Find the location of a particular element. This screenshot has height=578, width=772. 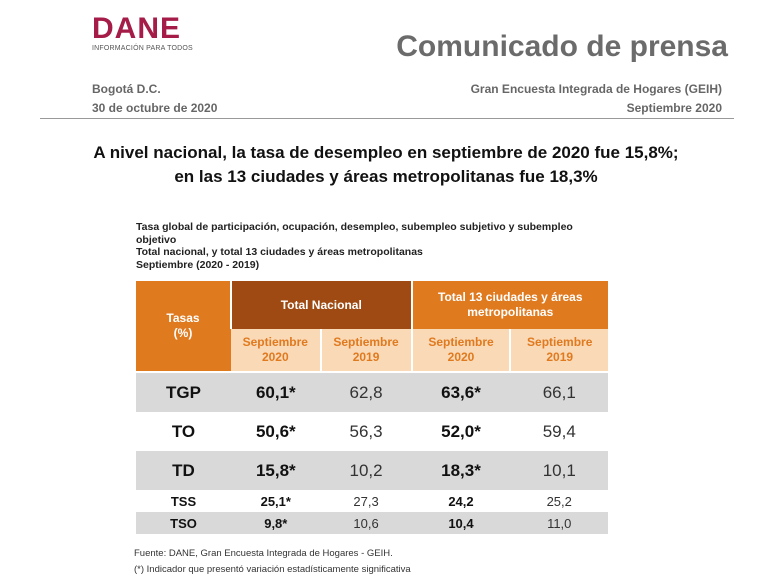

header-divider is located at coordinates (387, 118).